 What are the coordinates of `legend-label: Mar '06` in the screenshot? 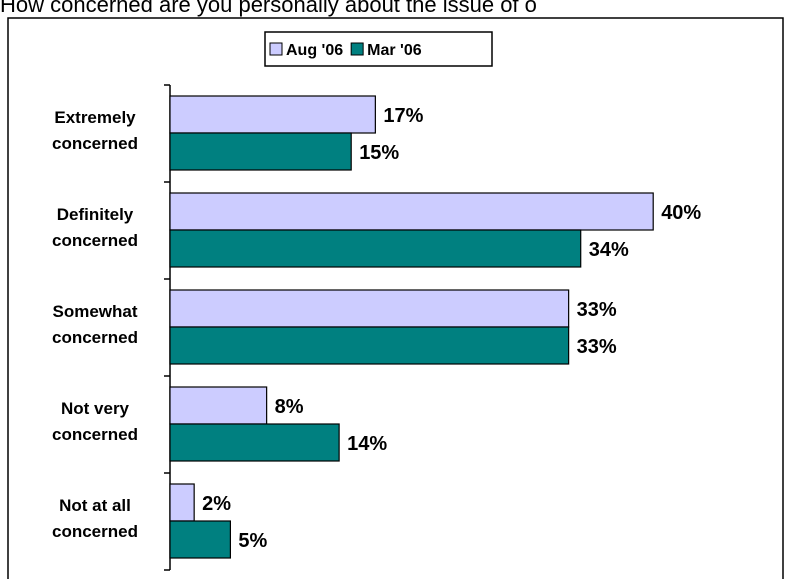 It's located at (394, 50).